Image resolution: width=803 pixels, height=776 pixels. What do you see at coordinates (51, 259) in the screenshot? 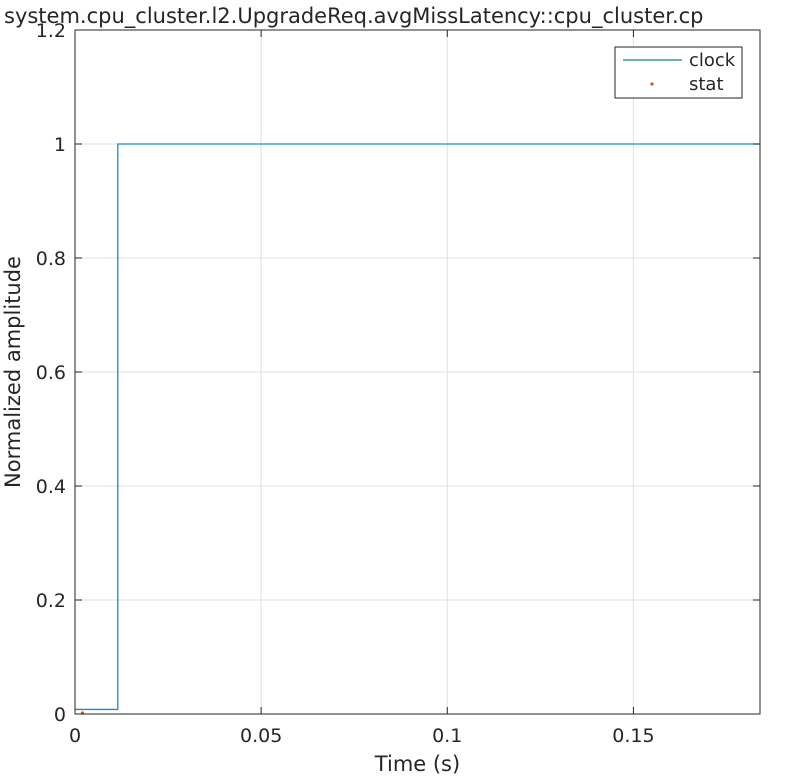
I see `y-tick-label: 0.8` at bounding box center [51, 259].